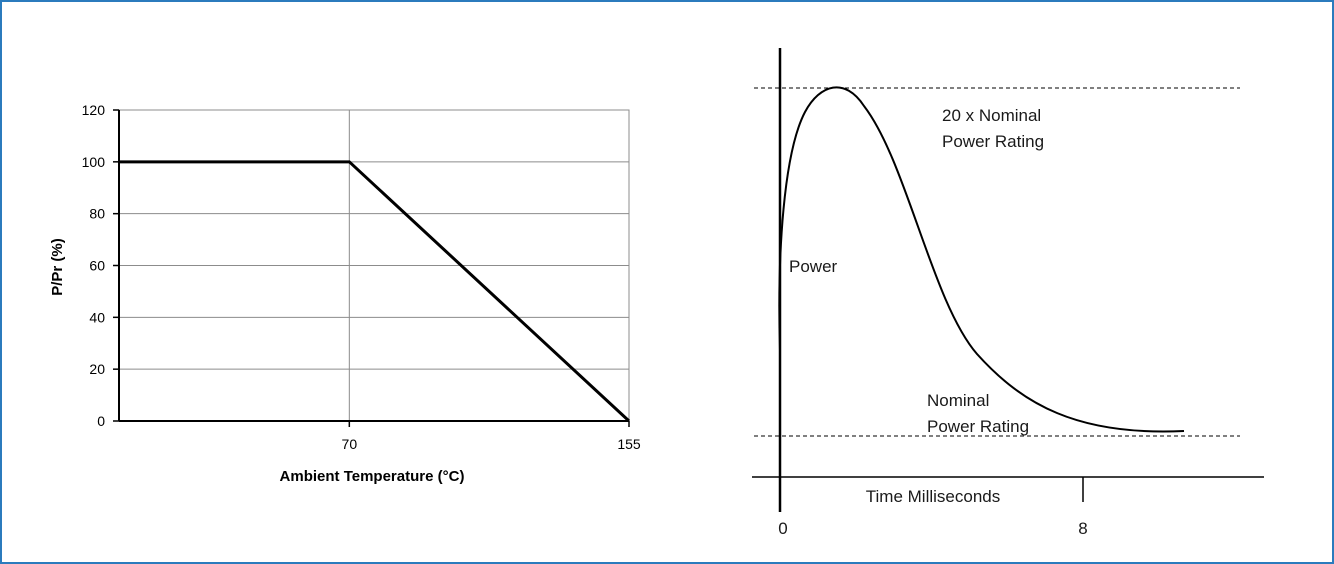 This screenshot has height=564, width=1334. Describe the element at coordinates (97, 214) in the screenshot. I see `left-y-tick-label: 80` at that location.